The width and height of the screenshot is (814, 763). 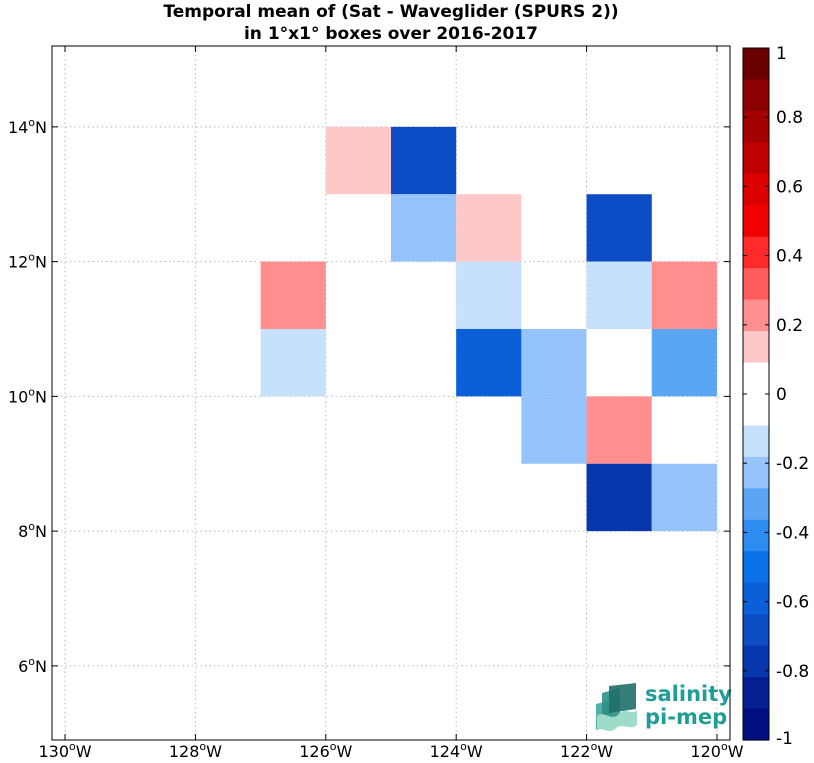 What do you see at coordinates (781, 54) in the screenshot?
I see `colorbar-tick-label: 1` at bounding box center [781, 54].